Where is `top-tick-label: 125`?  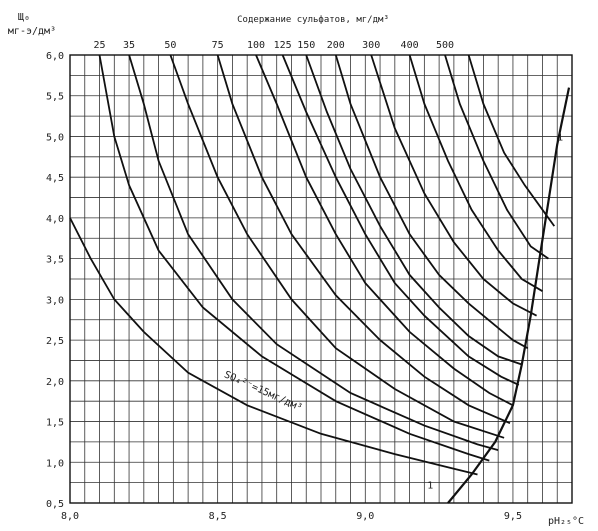 top-tick-label: 125 is located at coordinates (283, 45).